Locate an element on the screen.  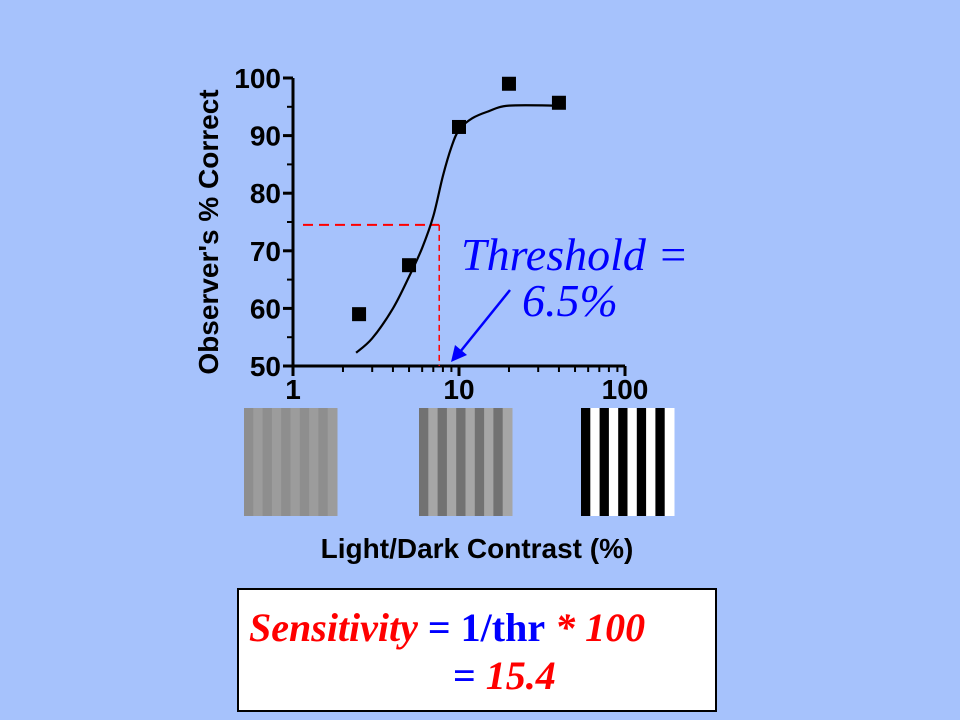
threshold-guide-lines is located at coordinates (371, 294).